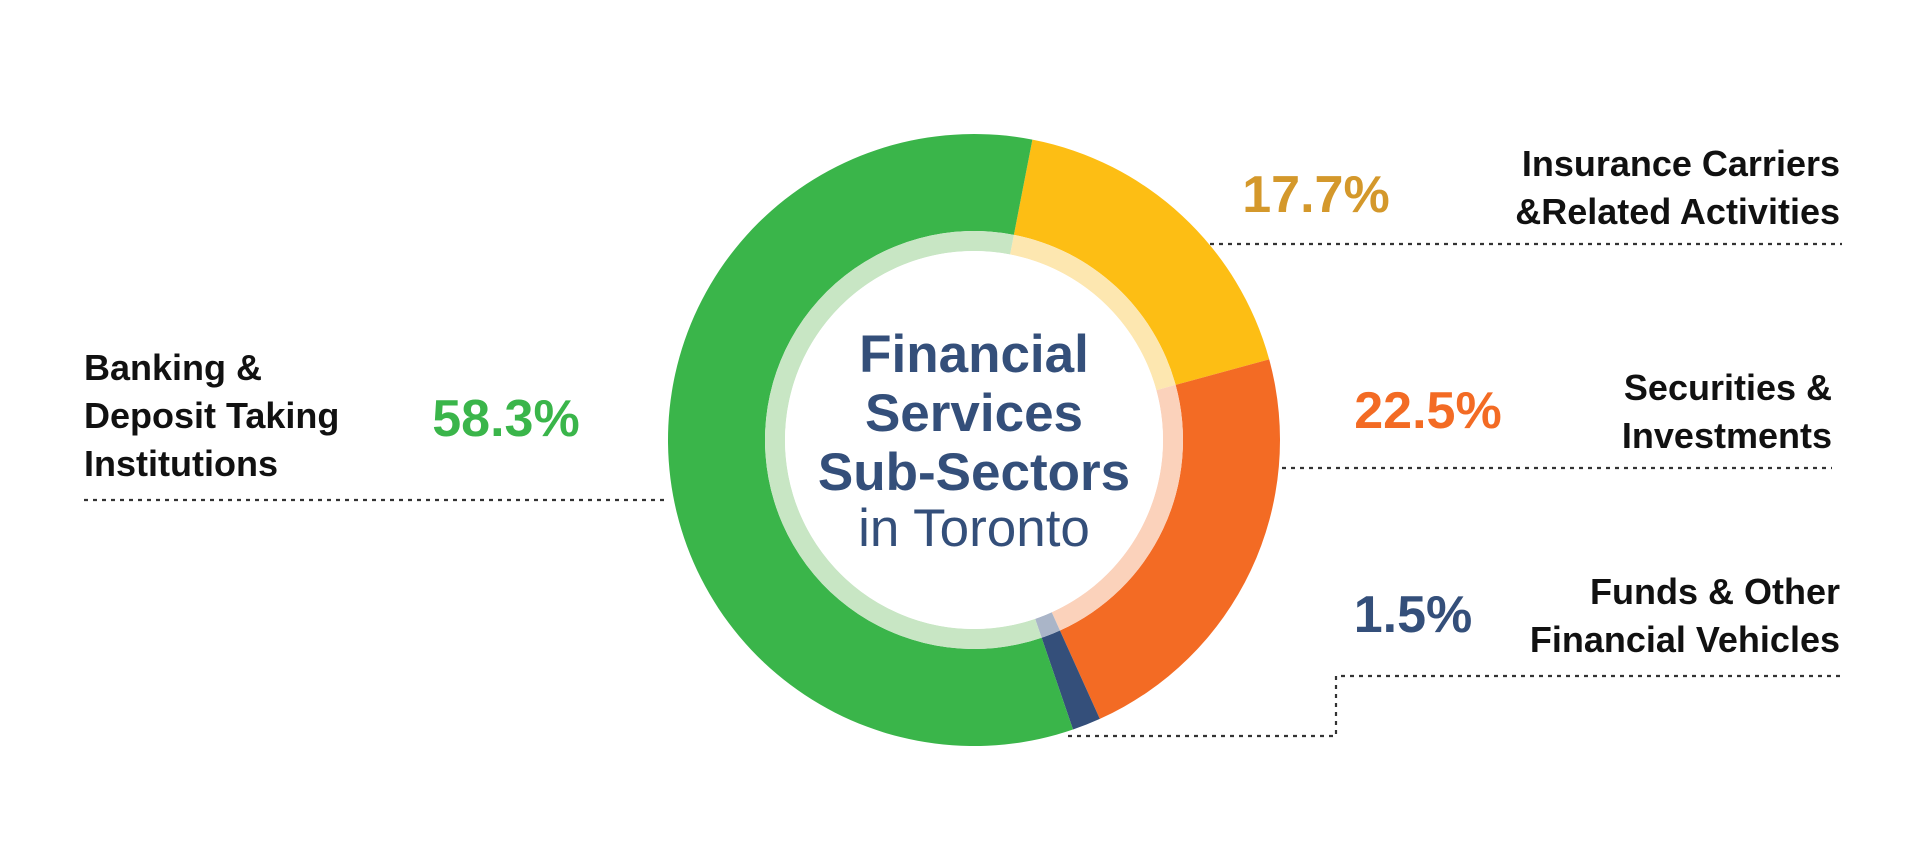 This screenshot has height=849, width=1909. What do you see at coordinates (1454, 706) in the screenshot?
I see `leader-line-funds` at bounding box center [1454, 706].